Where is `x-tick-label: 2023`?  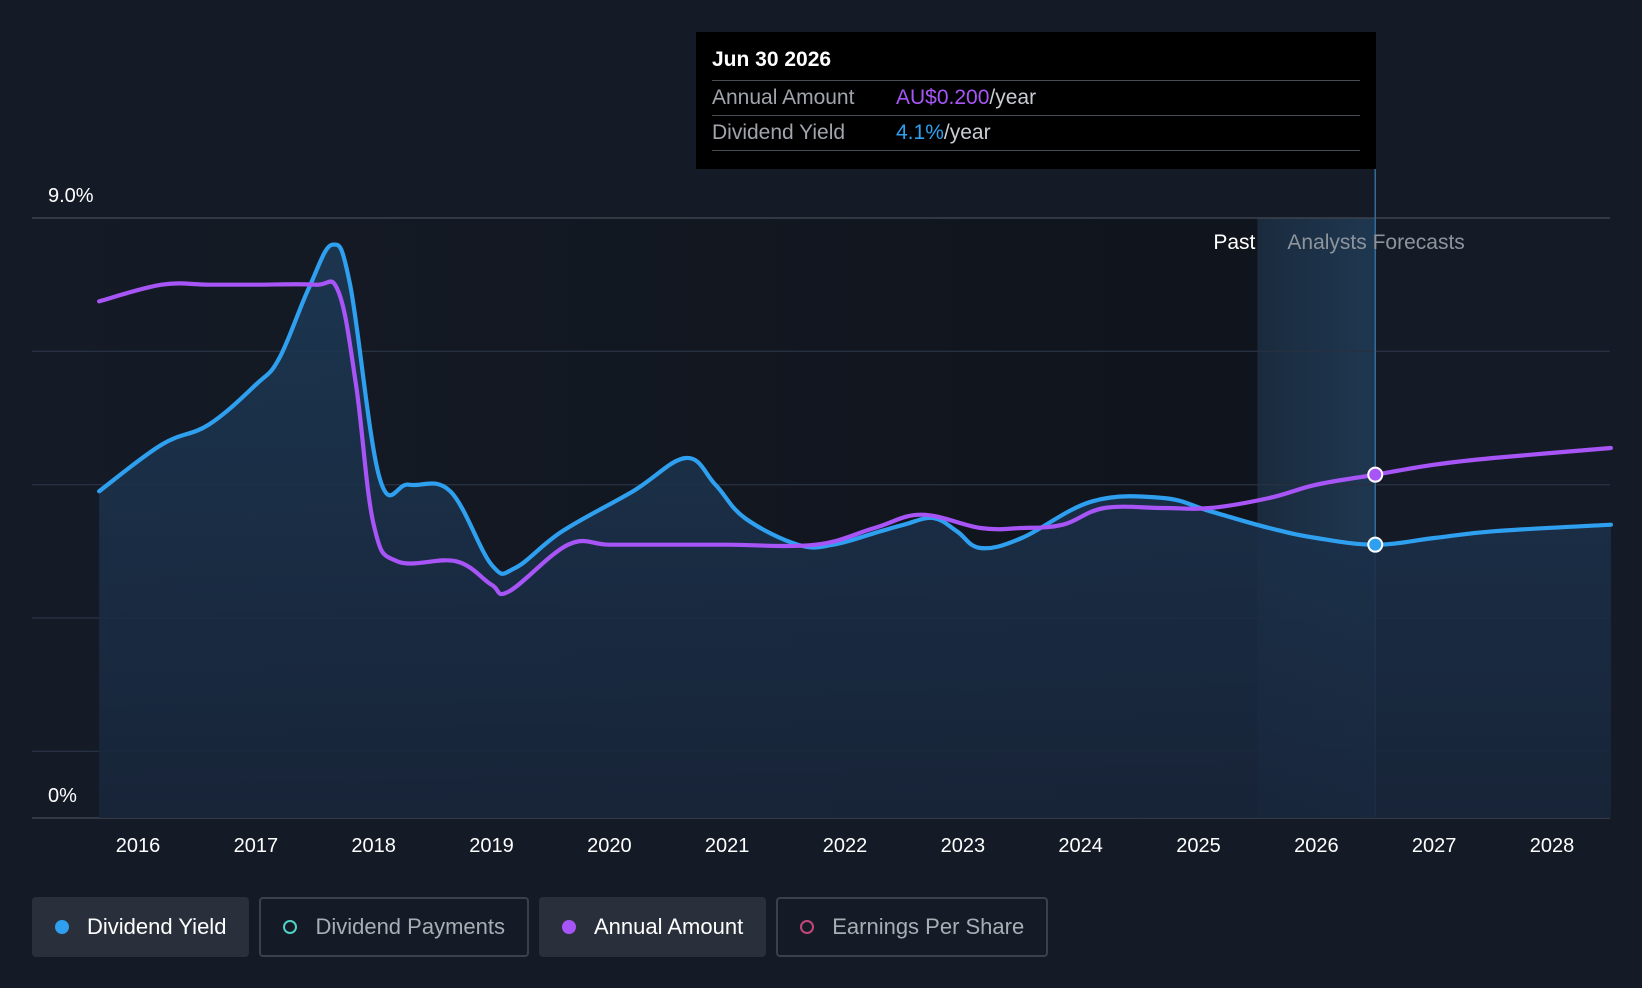 x-tick-label: 2023 is located at coordinates (963, 846).